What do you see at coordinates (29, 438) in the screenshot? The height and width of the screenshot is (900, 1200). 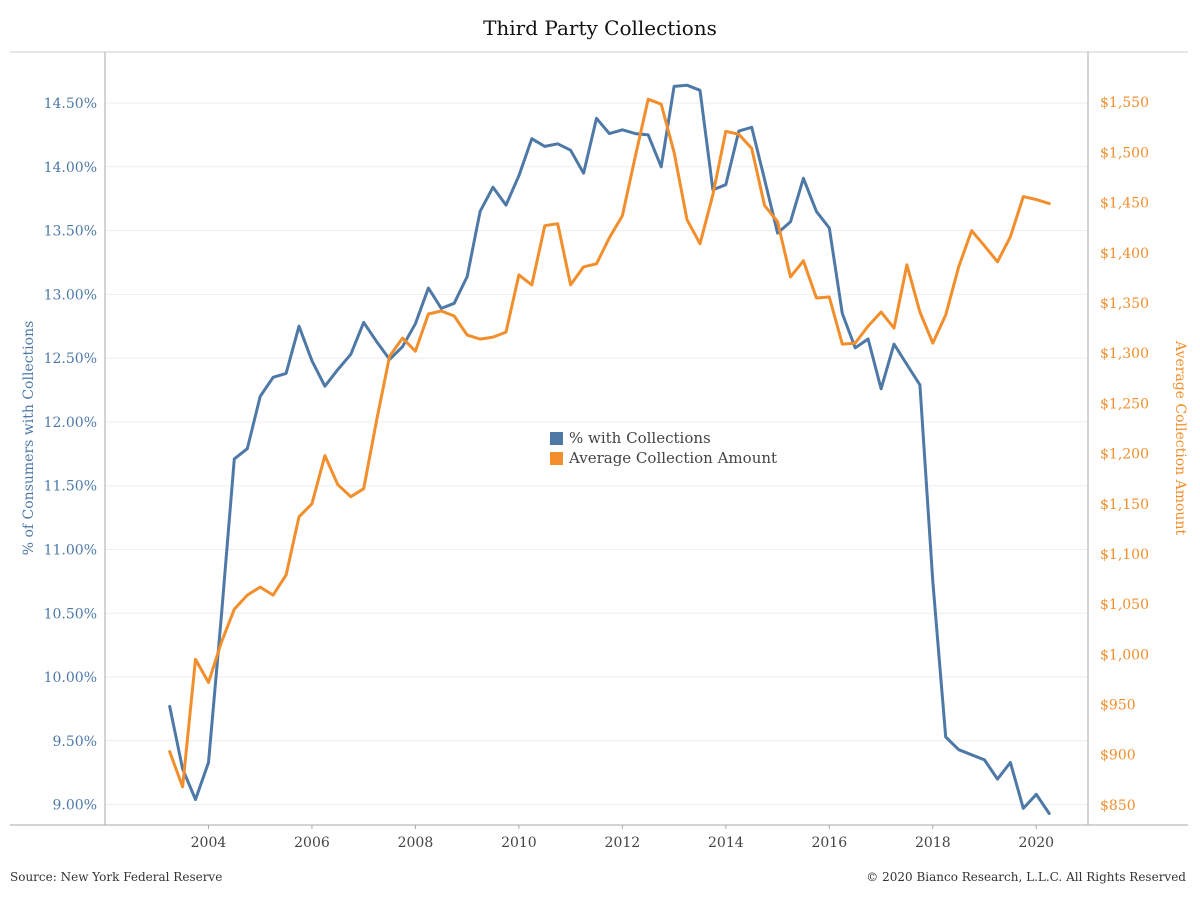 I see `y-axis-label-left: % of Consumers with Collections` at bounding box center [29, 438].